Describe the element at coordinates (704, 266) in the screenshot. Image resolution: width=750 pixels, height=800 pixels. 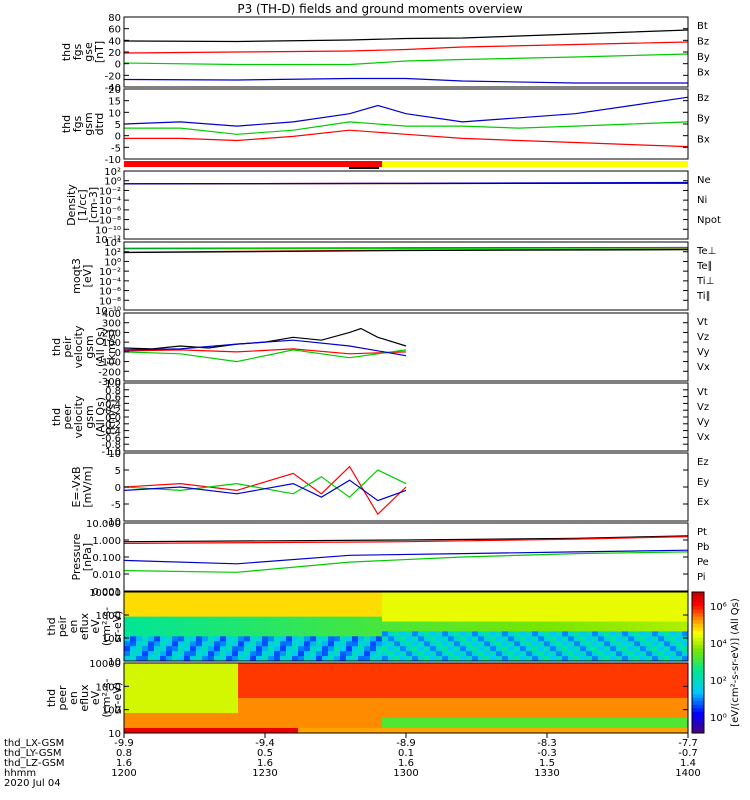
I see `legend-Te∥: Te∥` at that location.